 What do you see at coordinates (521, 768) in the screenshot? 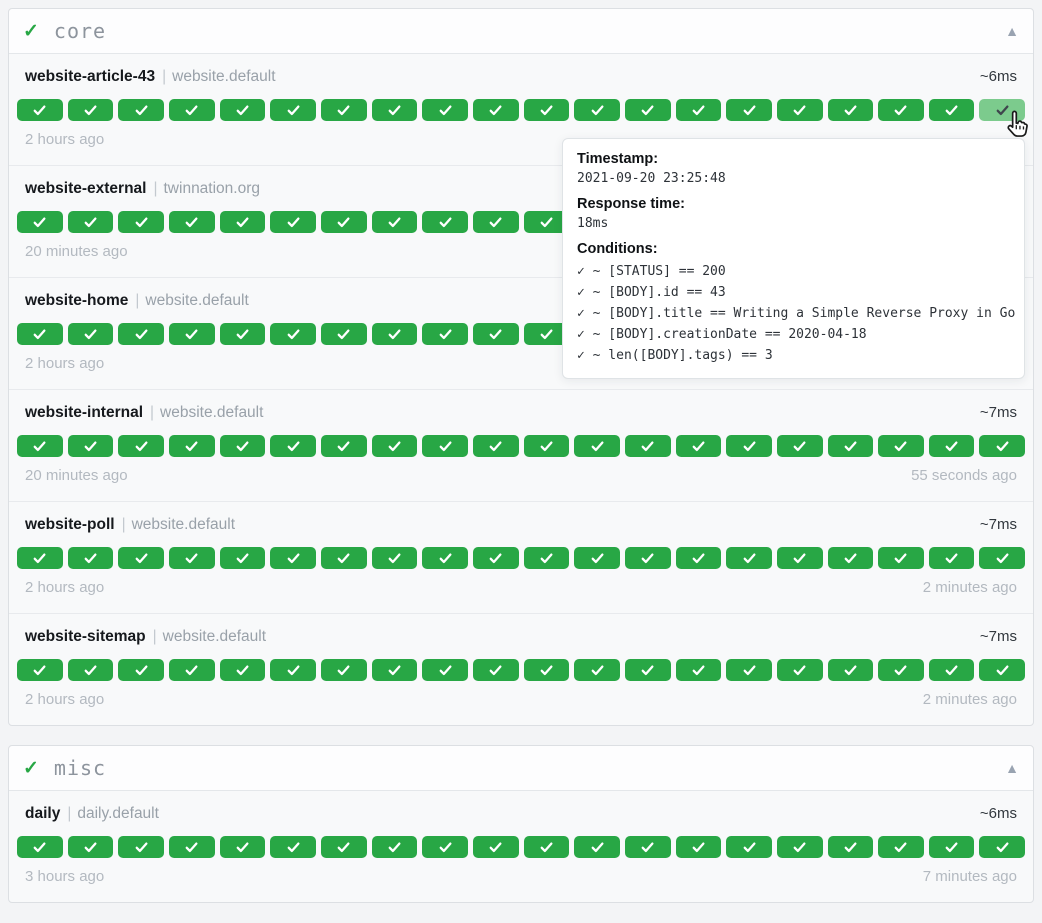
I see `group-header: ✓ misc ▲` at bounding box center [521, 768].